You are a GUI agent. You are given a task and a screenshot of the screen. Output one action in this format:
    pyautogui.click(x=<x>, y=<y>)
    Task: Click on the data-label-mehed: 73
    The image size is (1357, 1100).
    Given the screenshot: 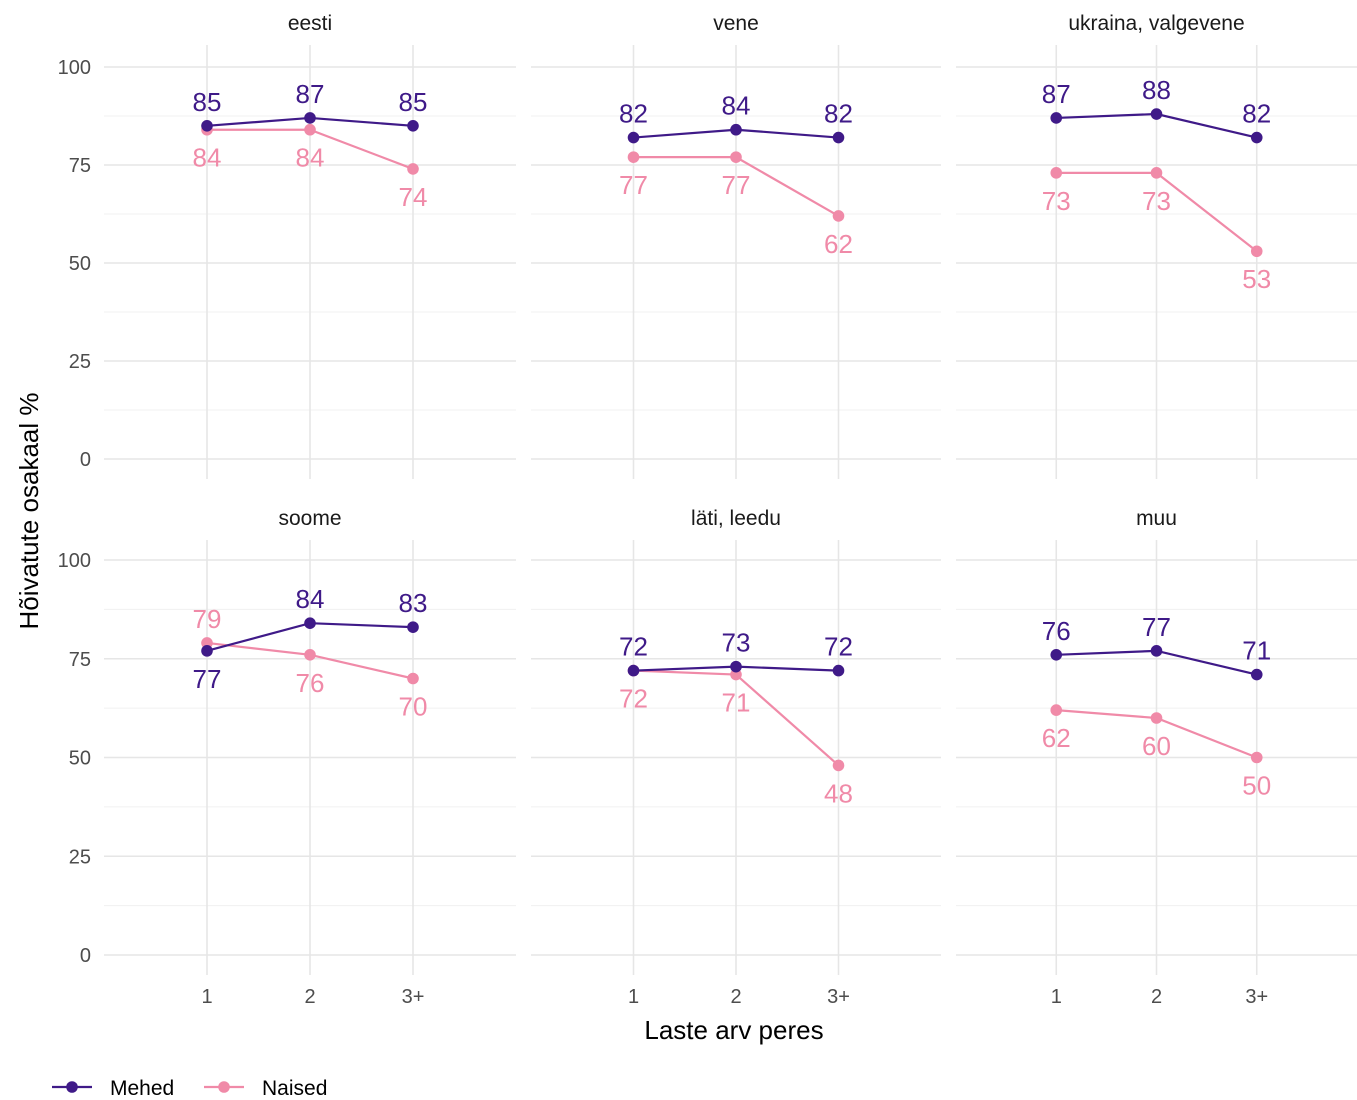 What is the action you would take?
    pyautogui.click(x=736, y=643)
    